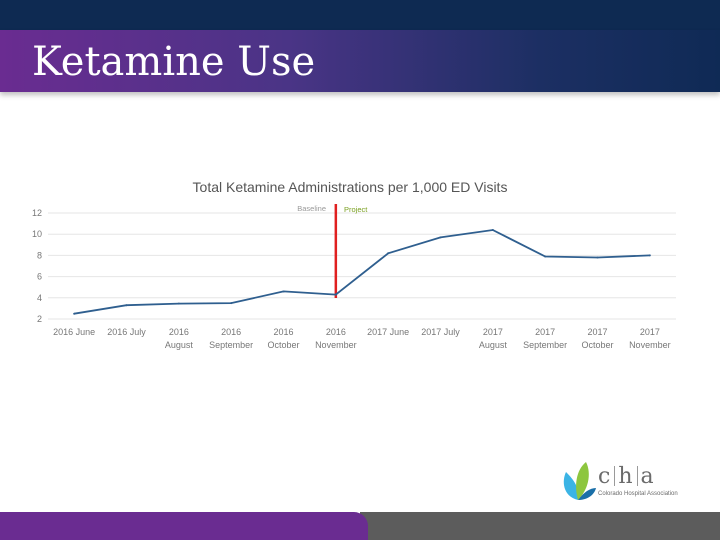 The height and width of the screenshot is (540, 720). I want to click on x-tick-label: 2016 July, so click(126, 332).